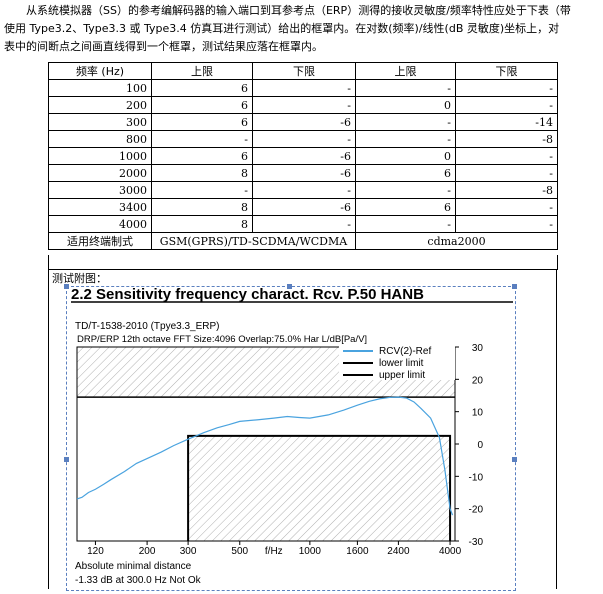 The height and width of the screenshot is (594, 603). Describe the element at coordinates (556, 429) in the screenshot. I see `figure-border-right` at that location.